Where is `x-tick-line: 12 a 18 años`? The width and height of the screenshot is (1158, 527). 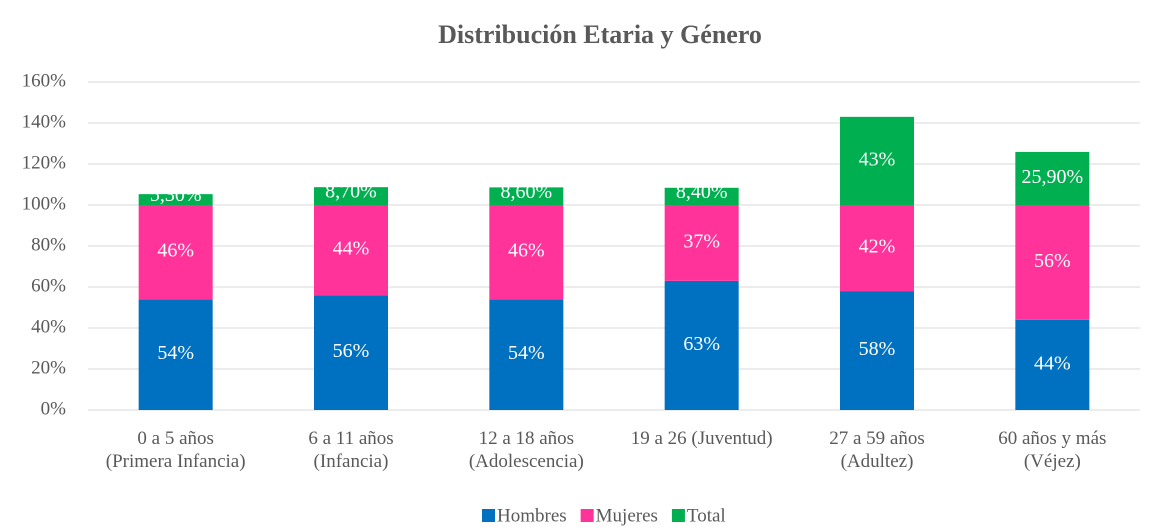
x-tick-line: 12 a 18 años is located at coordinates (527, 438).